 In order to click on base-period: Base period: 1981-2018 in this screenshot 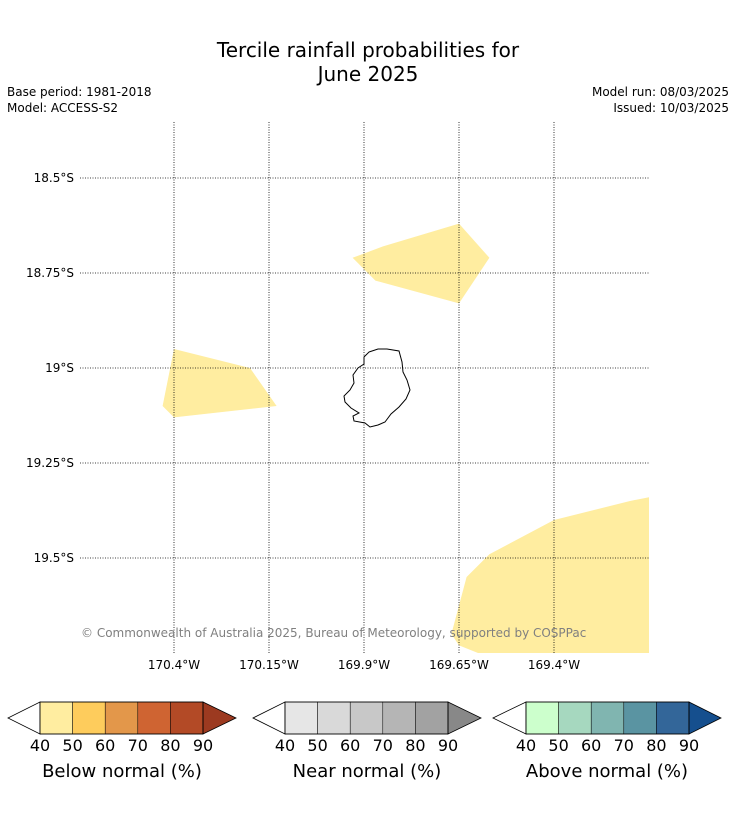, I will do `click(79, 92)`.